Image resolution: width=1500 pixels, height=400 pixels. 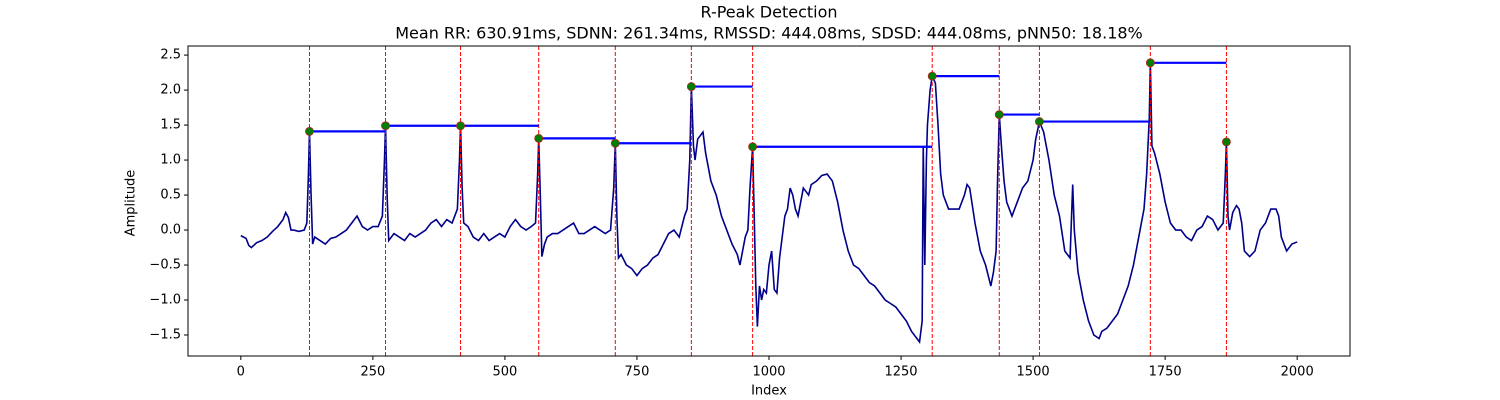 I want to click on x-tick-label: 750, so click(x=637, y=372).